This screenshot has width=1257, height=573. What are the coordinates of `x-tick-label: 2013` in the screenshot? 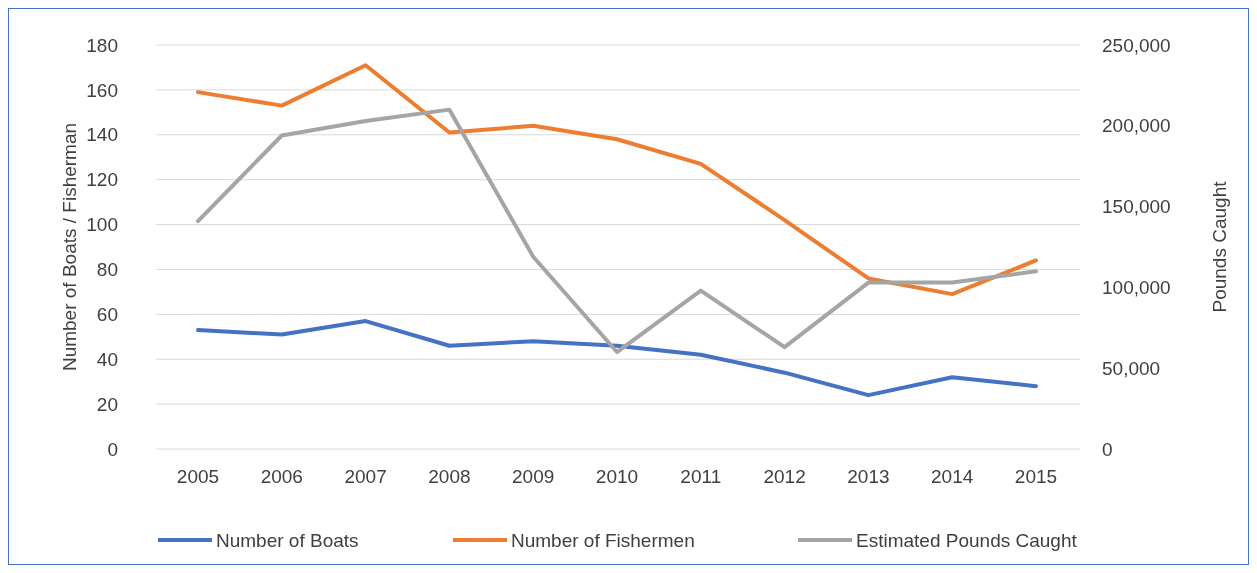 It's located at (868, 476).